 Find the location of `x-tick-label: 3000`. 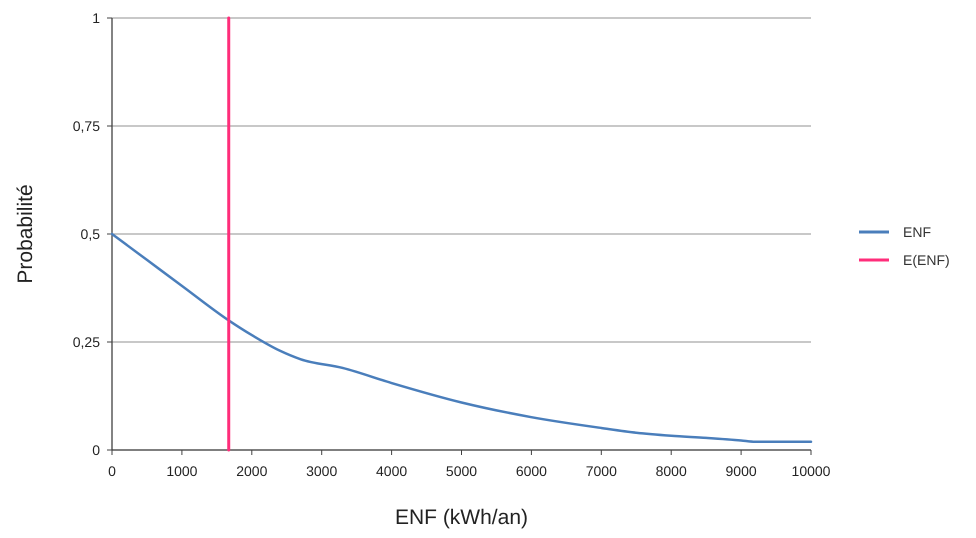

x-tick-label: 3000 is located at coordinates (322, 471).